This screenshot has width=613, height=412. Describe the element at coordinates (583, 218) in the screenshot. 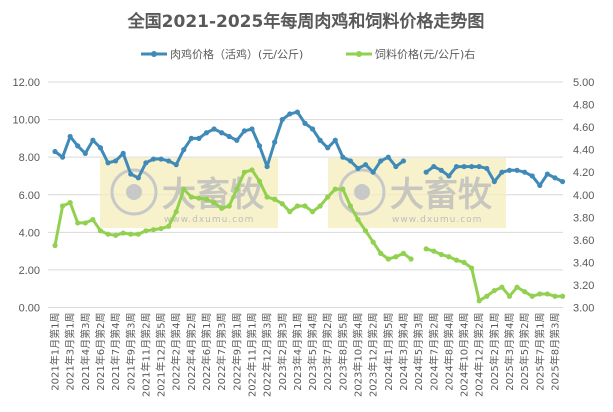

I see `right-tick-label: 3.80` at that location.